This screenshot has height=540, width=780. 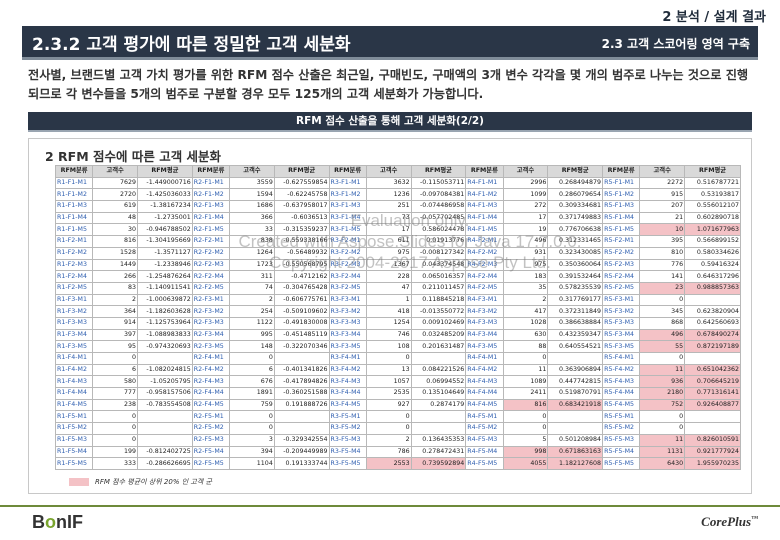 What do you see at coordinates (165, 335) in the screenshot?
I see `rfm-average-cell: -1.088983833` at bounding box center [165, 335].